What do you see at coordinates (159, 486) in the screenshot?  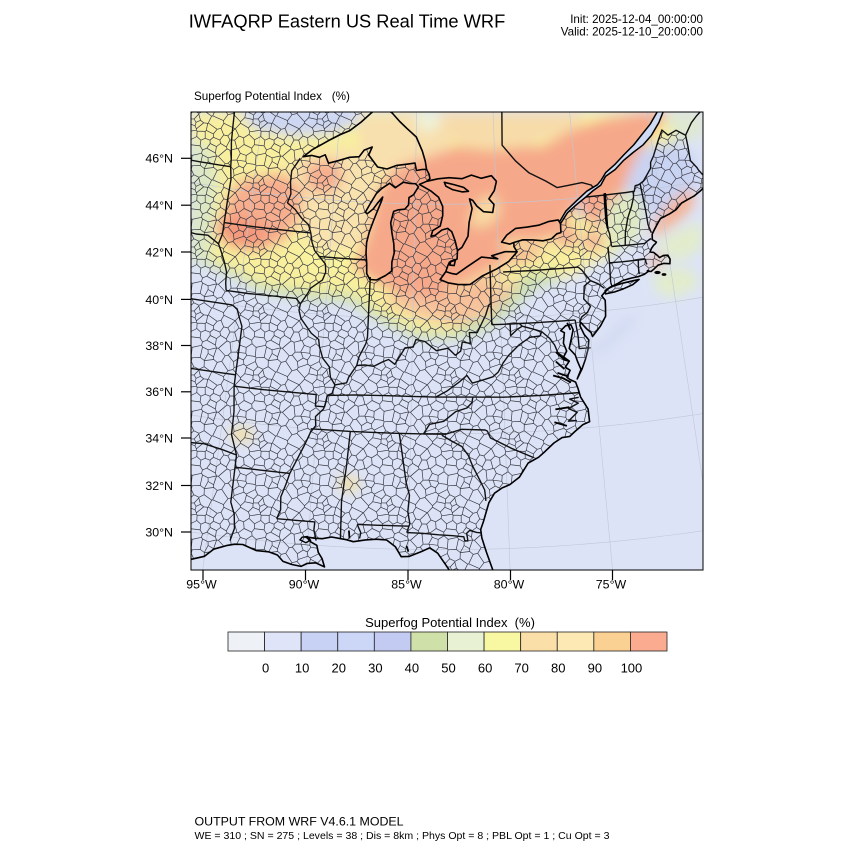 I see `svg-text: 32°N` at bounding box center [159, 486].